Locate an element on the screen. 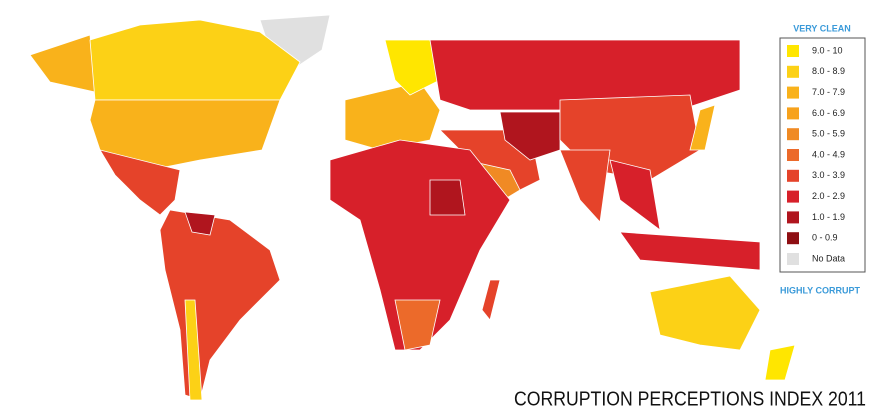  legend-label: No Data is located at coordinates (828, 258).